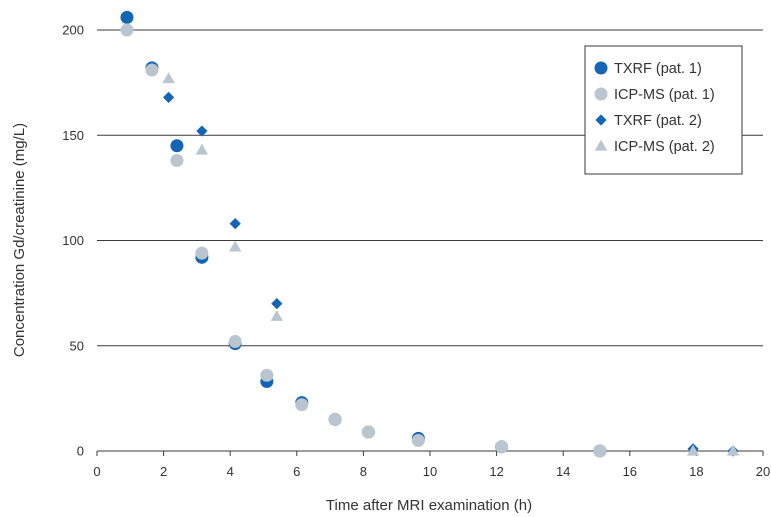  I want to click on legend-box, so click(663, 110).